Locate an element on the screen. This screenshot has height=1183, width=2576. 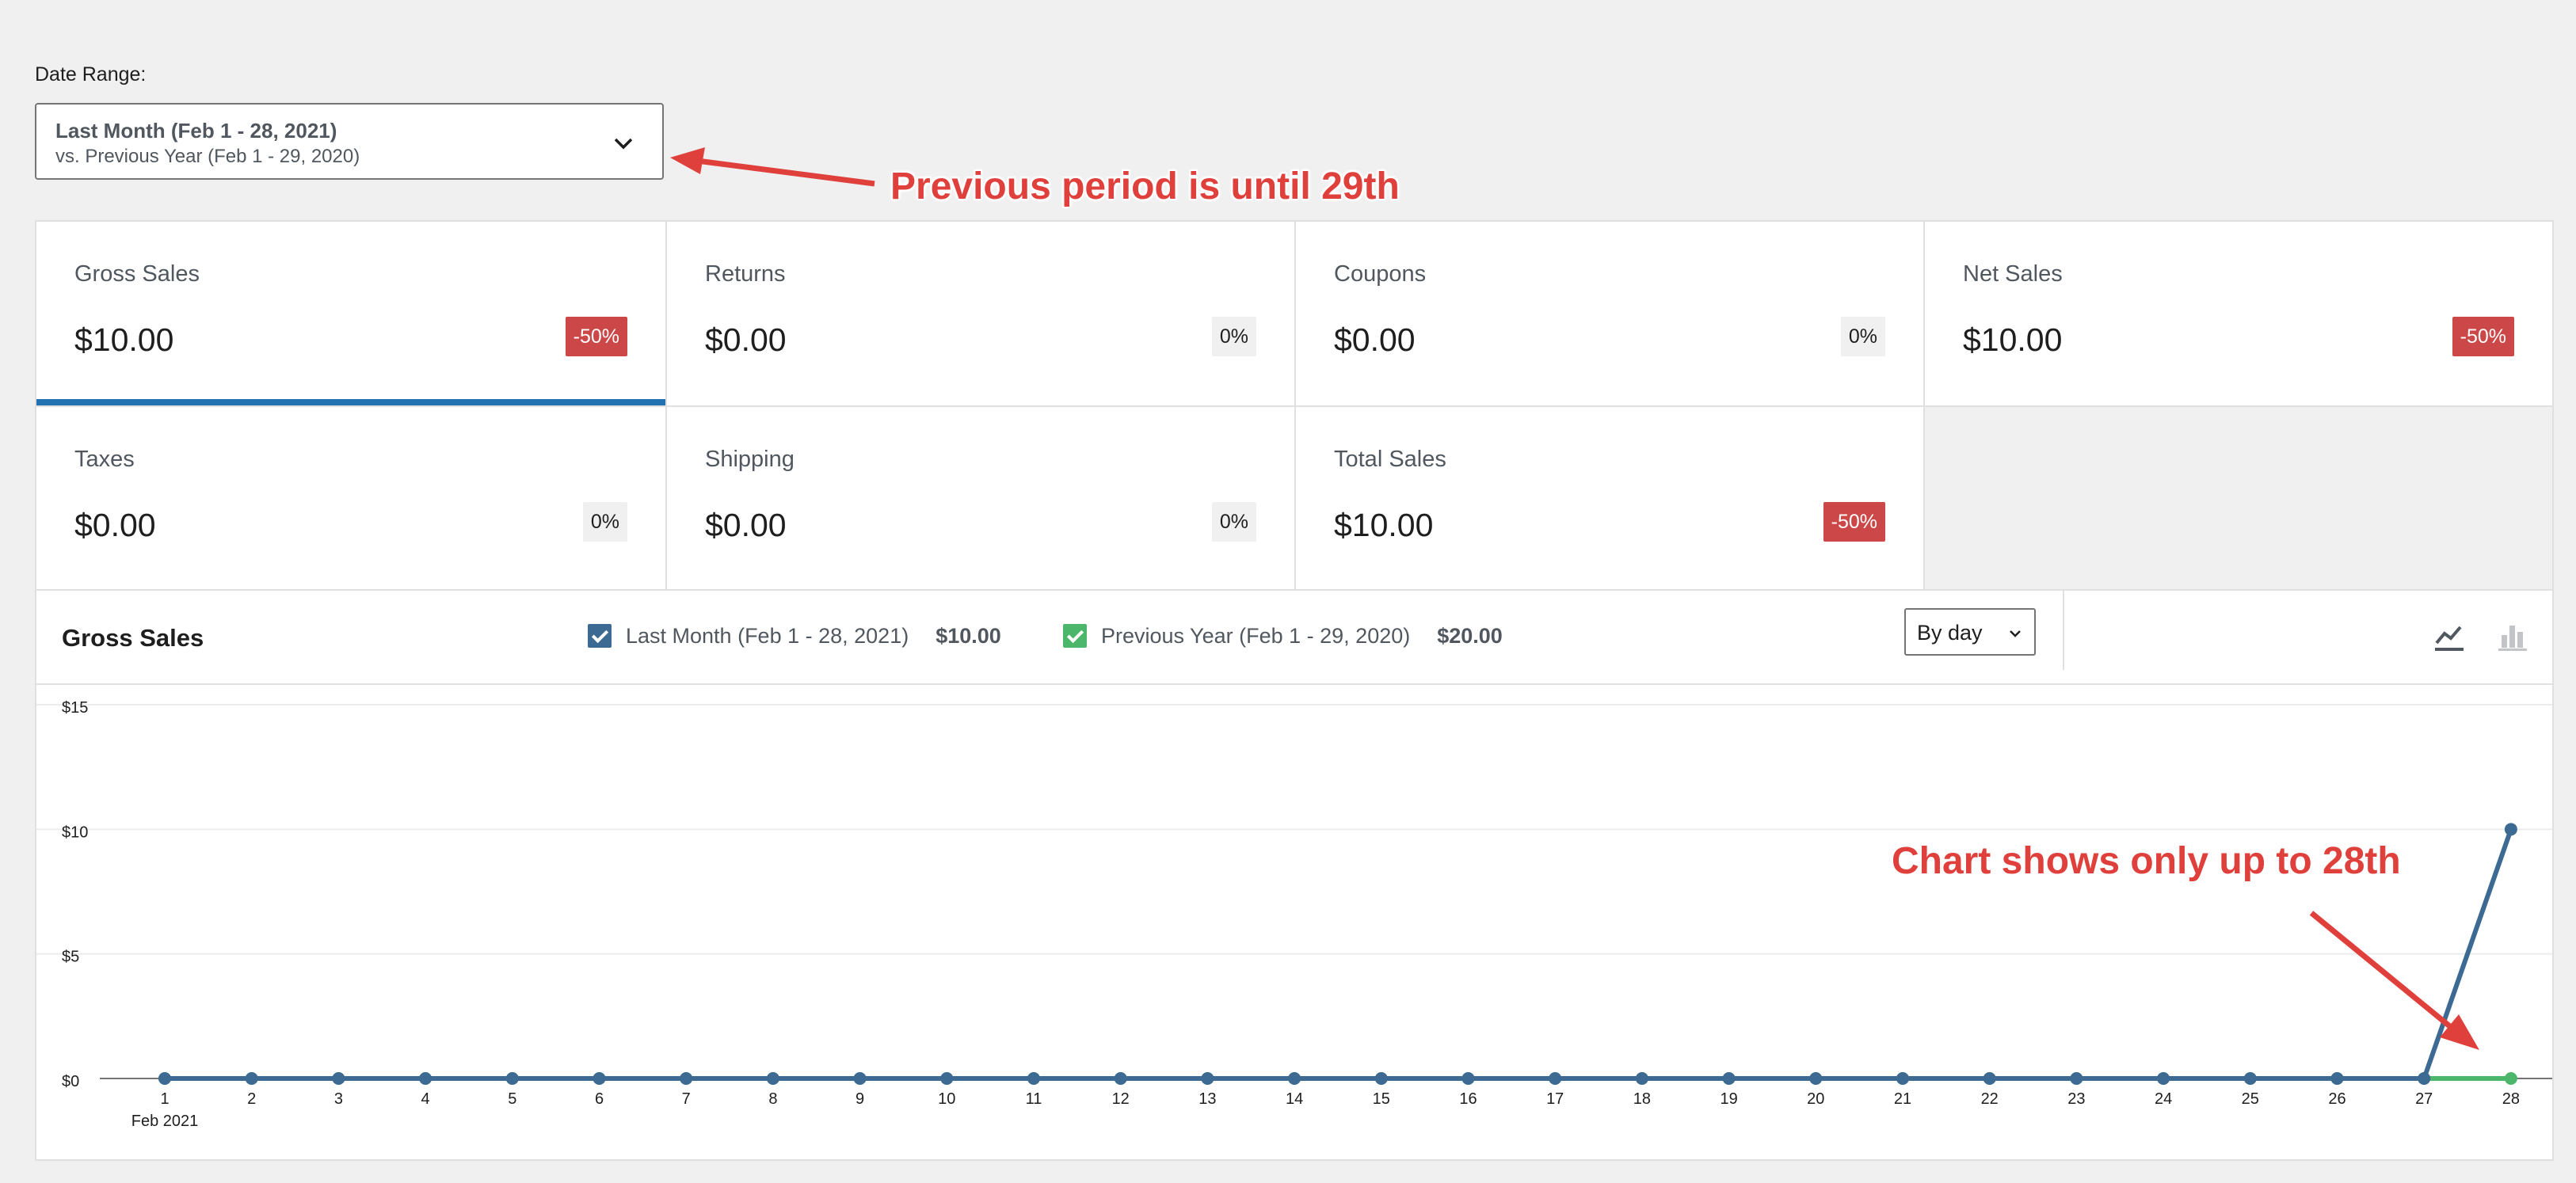
stat-net-sales: Net Sales $10.00 -50% is located at coordinates (2238, 313).